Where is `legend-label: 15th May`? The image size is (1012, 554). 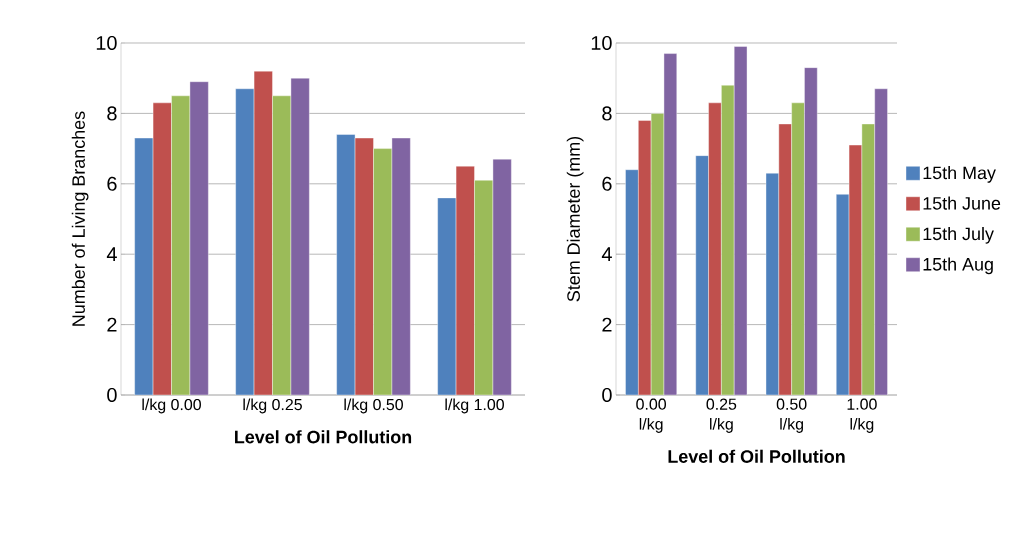
legend-label: 15th May is located at coordinates (959, 174).